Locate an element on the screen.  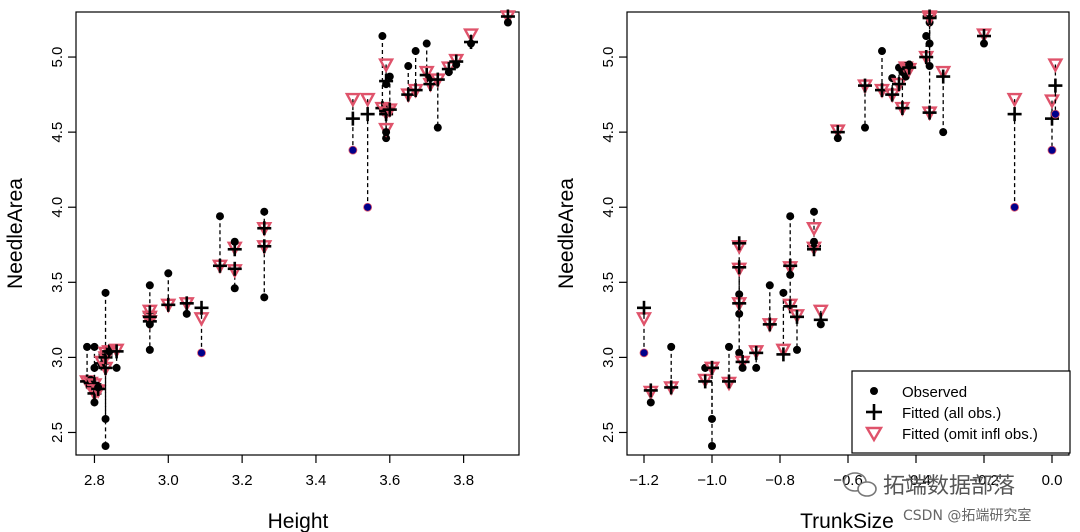
x-axis-title: TrunkSize is located at coordinates (847, 521).